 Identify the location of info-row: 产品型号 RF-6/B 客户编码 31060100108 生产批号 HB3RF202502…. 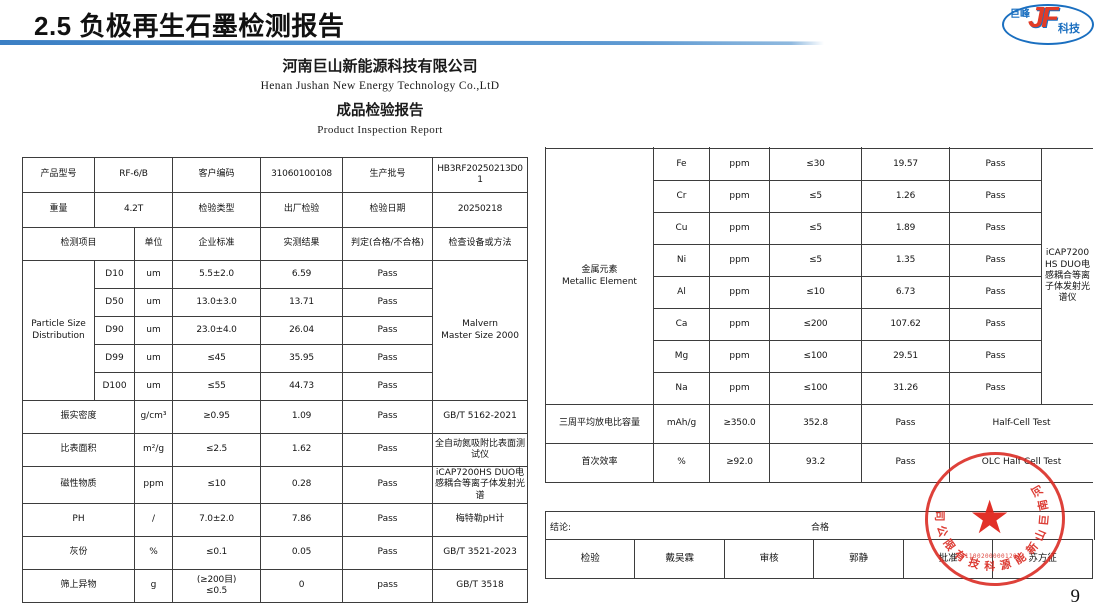
(275, 175).